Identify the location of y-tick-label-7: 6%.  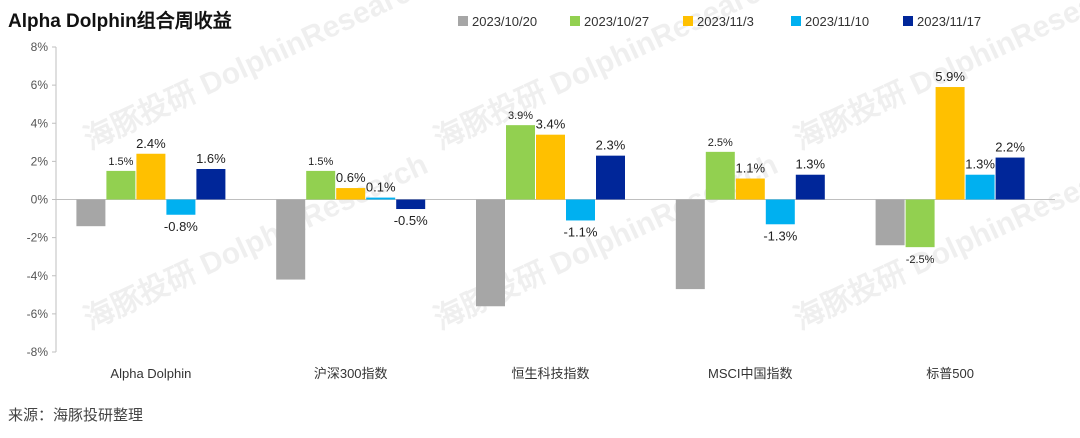
(40, 85).